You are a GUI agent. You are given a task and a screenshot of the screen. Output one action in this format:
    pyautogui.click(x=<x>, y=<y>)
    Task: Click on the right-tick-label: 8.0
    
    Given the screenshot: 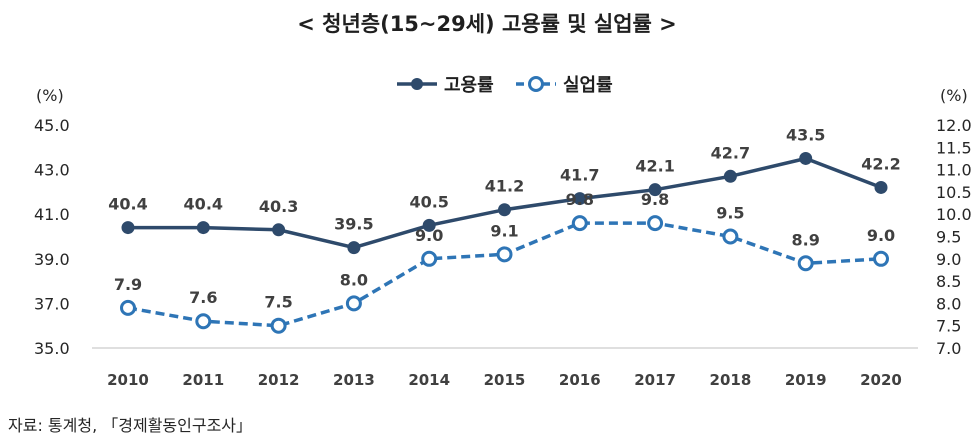 What is the action you would take?
    pyautogui.click(x=948, y=303)
    